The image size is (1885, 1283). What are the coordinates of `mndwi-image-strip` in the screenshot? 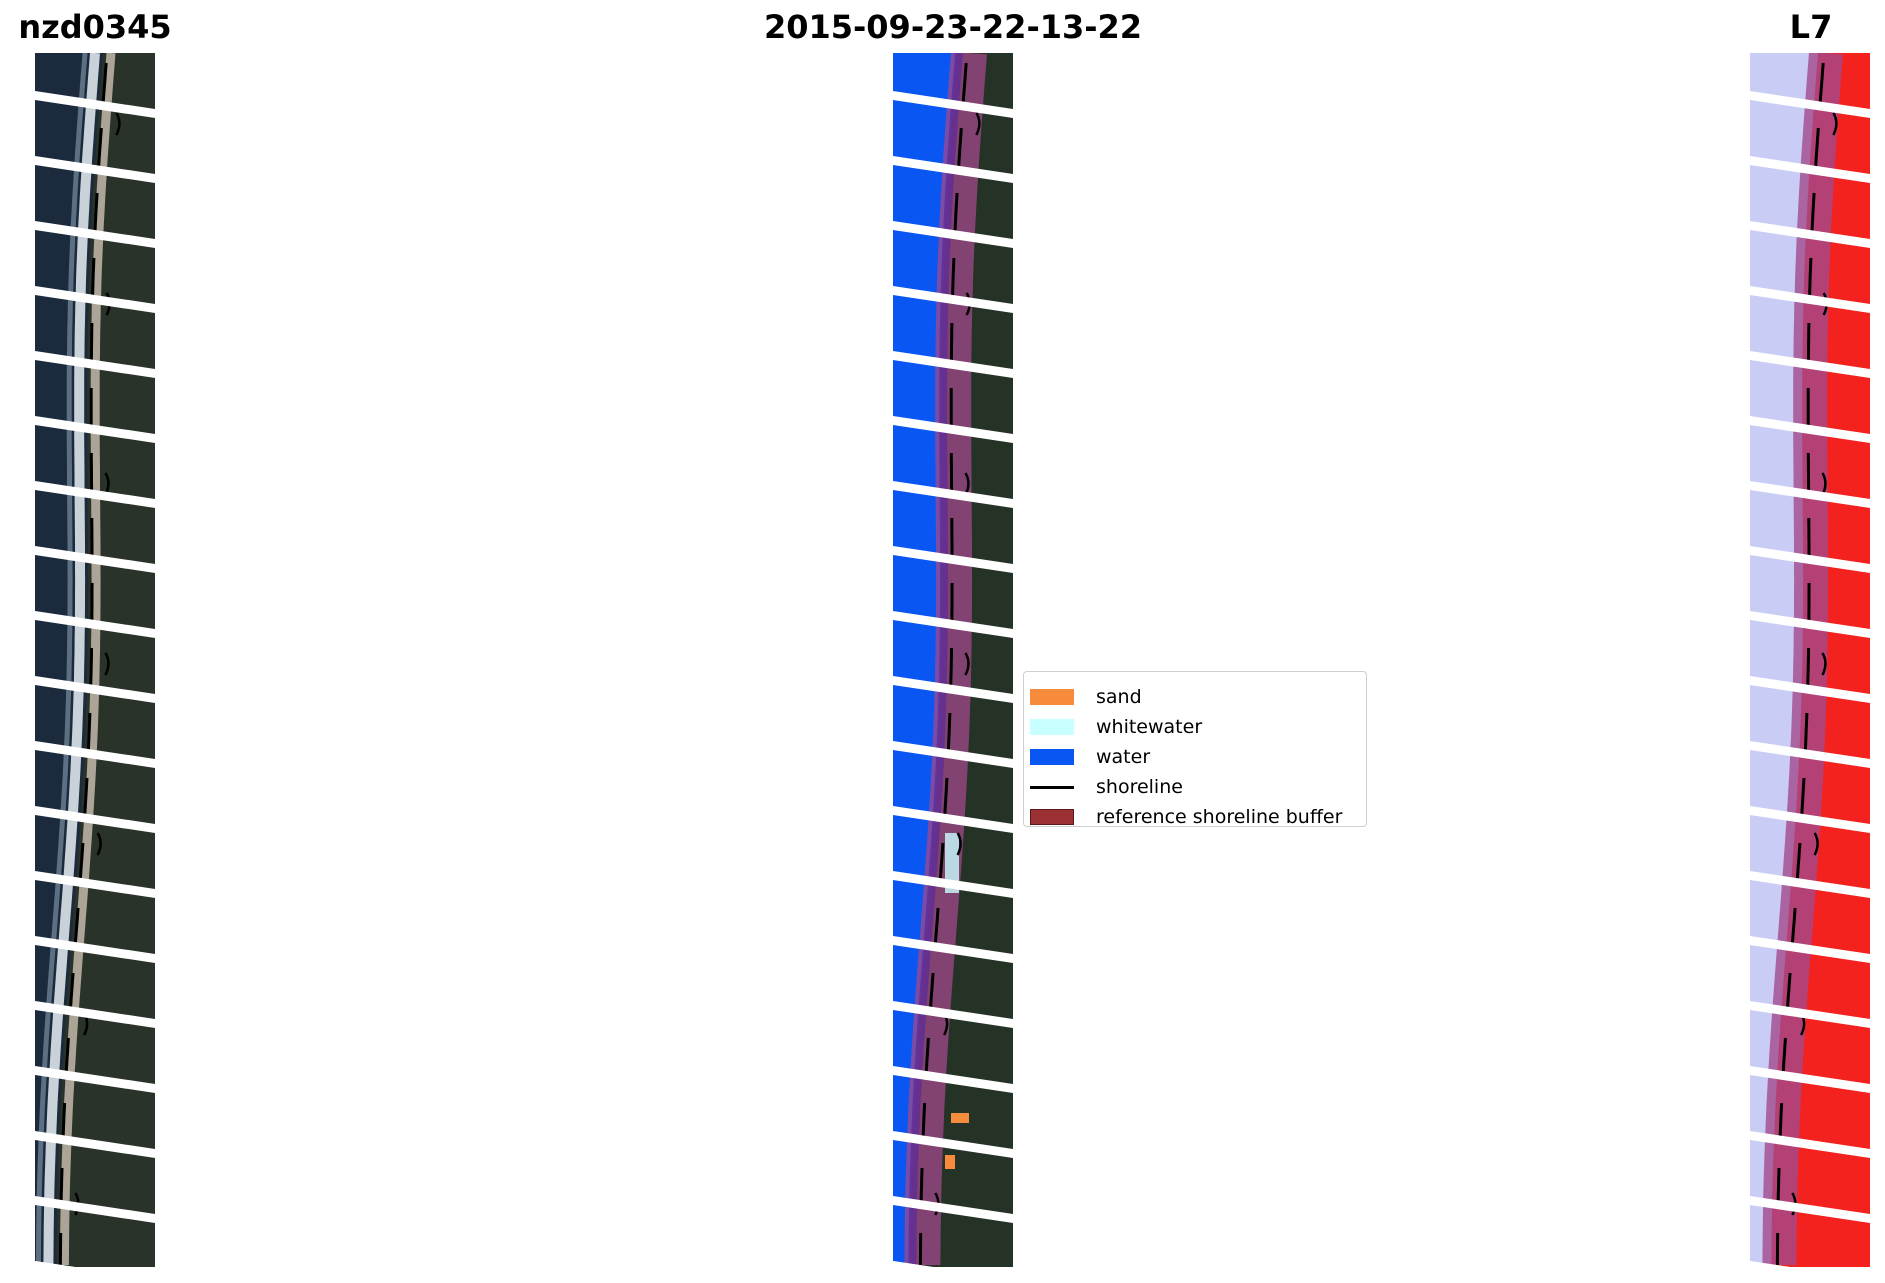 It's located at (1810, 660).